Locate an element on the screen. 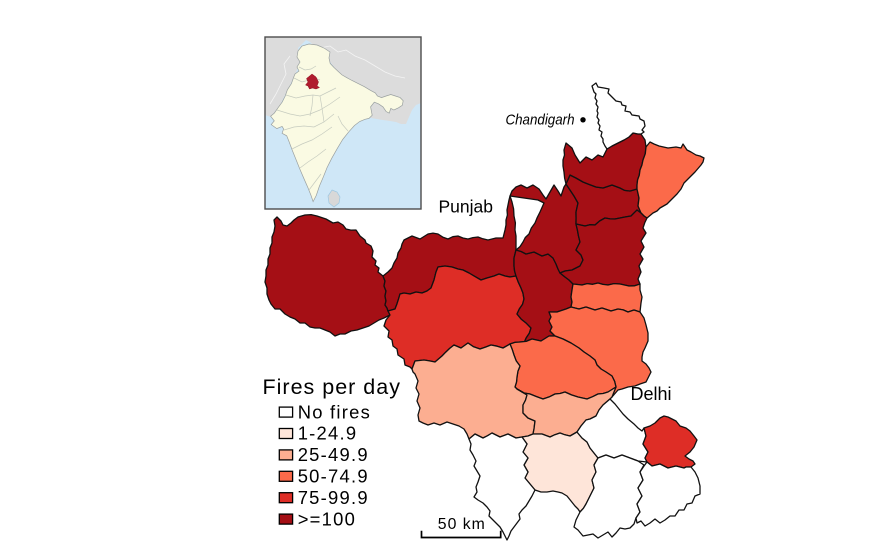 This screenshot has width=887, height=554. svg-text: 75-99.9 is located at coordinates (333, 497).